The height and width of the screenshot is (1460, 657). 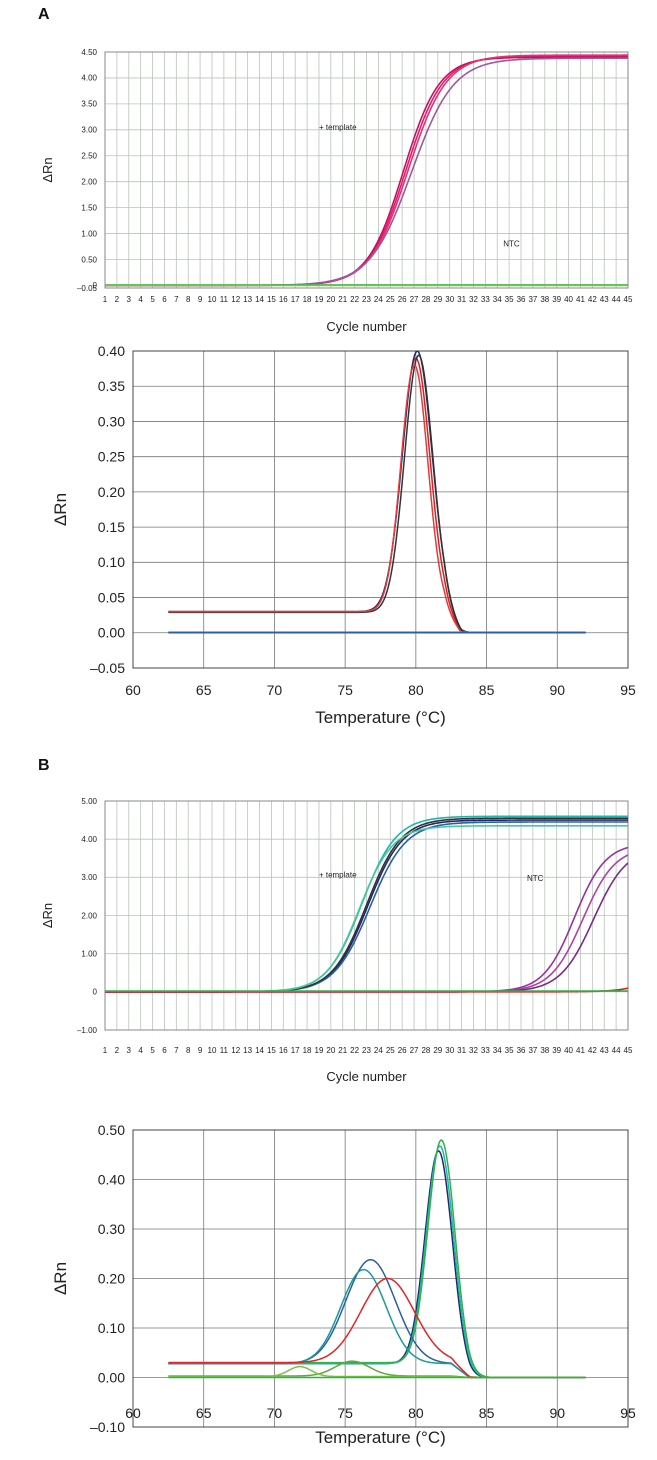 What do you see at coordinates (87, 1030) in the screenshot?
I see `y-tick-label: –1.00` at bounding box center [87, 1030].